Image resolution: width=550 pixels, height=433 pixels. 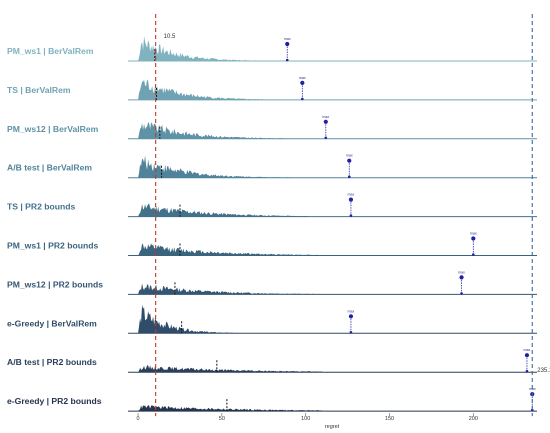 I want to click on series-label: PM_ws1 | PR2 bounds, so click(x=52, y=246).